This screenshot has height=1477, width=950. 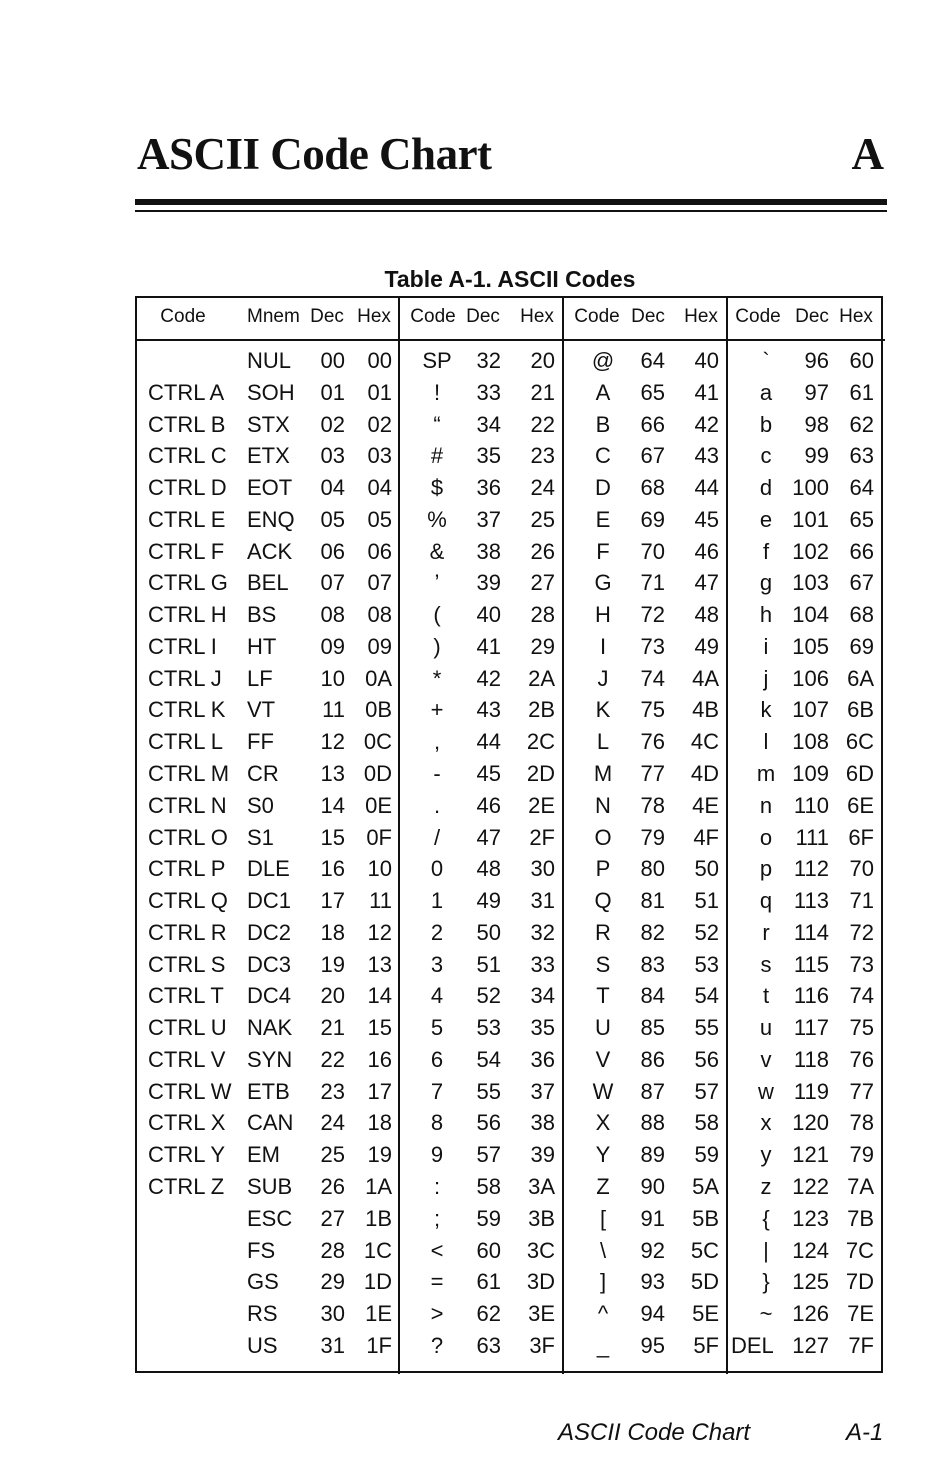 I want to click on table-cell: CTRL U, so click(x=187, y=1028).